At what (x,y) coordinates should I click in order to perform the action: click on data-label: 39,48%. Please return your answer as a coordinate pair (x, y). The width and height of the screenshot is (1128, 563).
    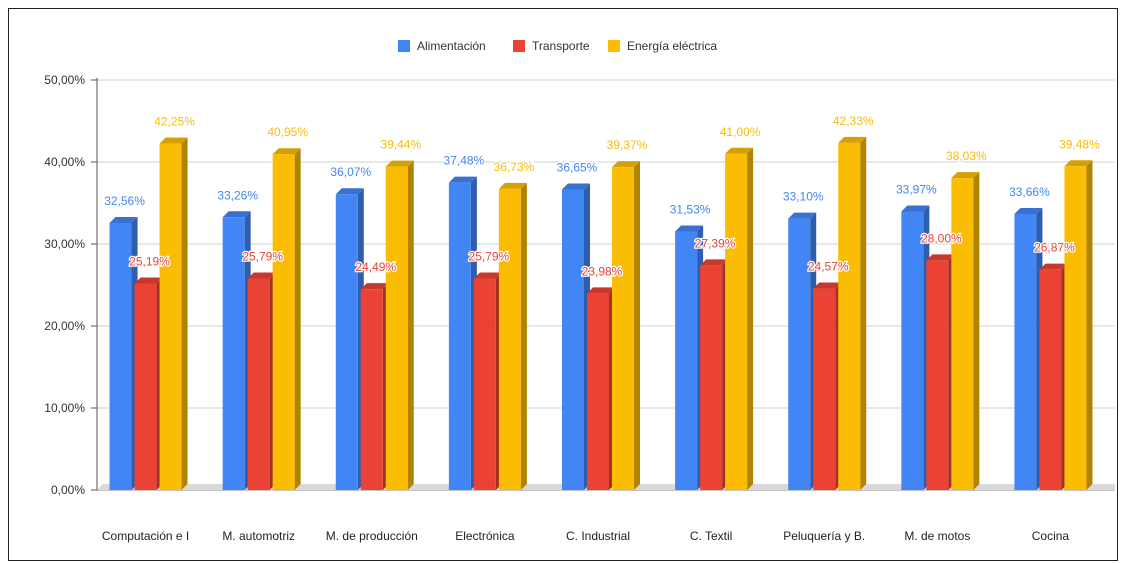
    Looking at the image, I should click on (1079, 144).